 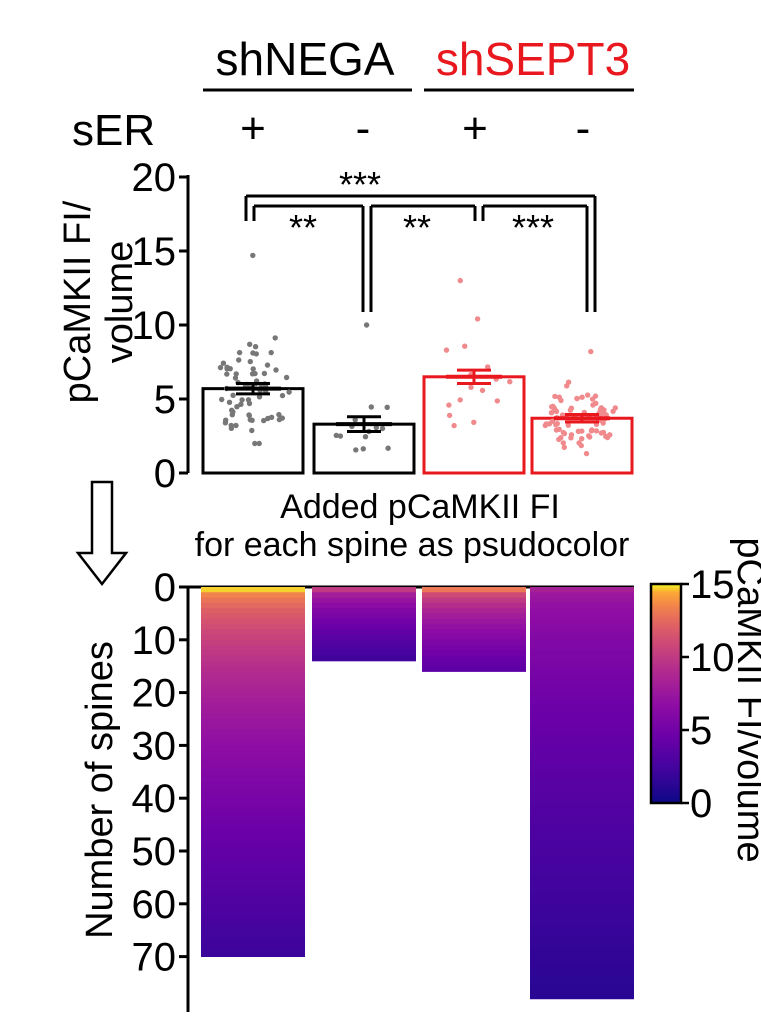 I want to click on sig-label: **, so click(x=303, y=227).